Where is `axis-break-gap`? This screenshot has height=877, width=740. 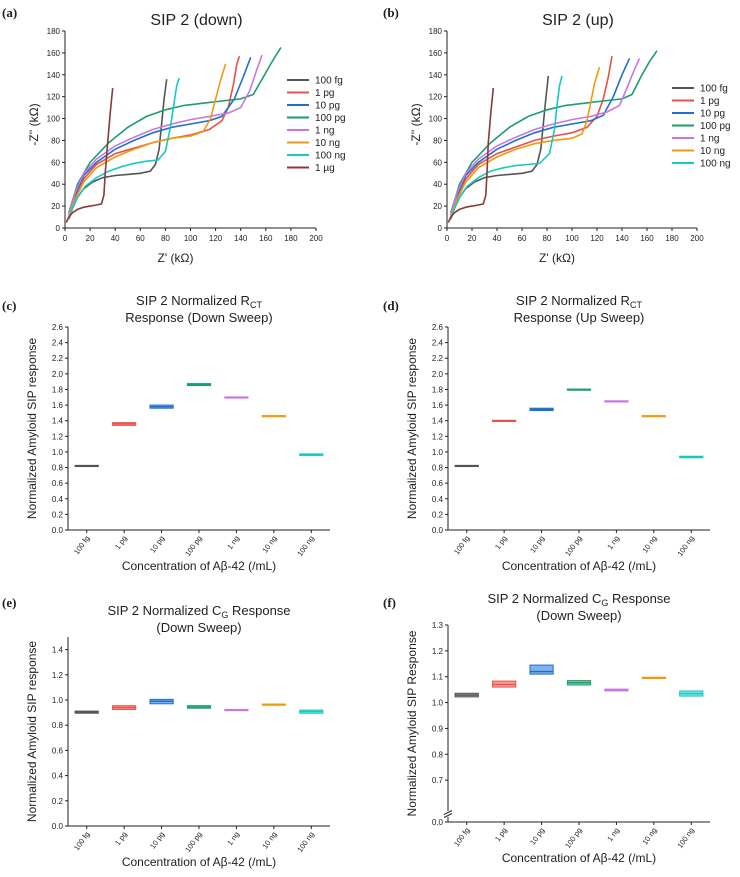 axis-break-gap is located at coordinates (448, 814).